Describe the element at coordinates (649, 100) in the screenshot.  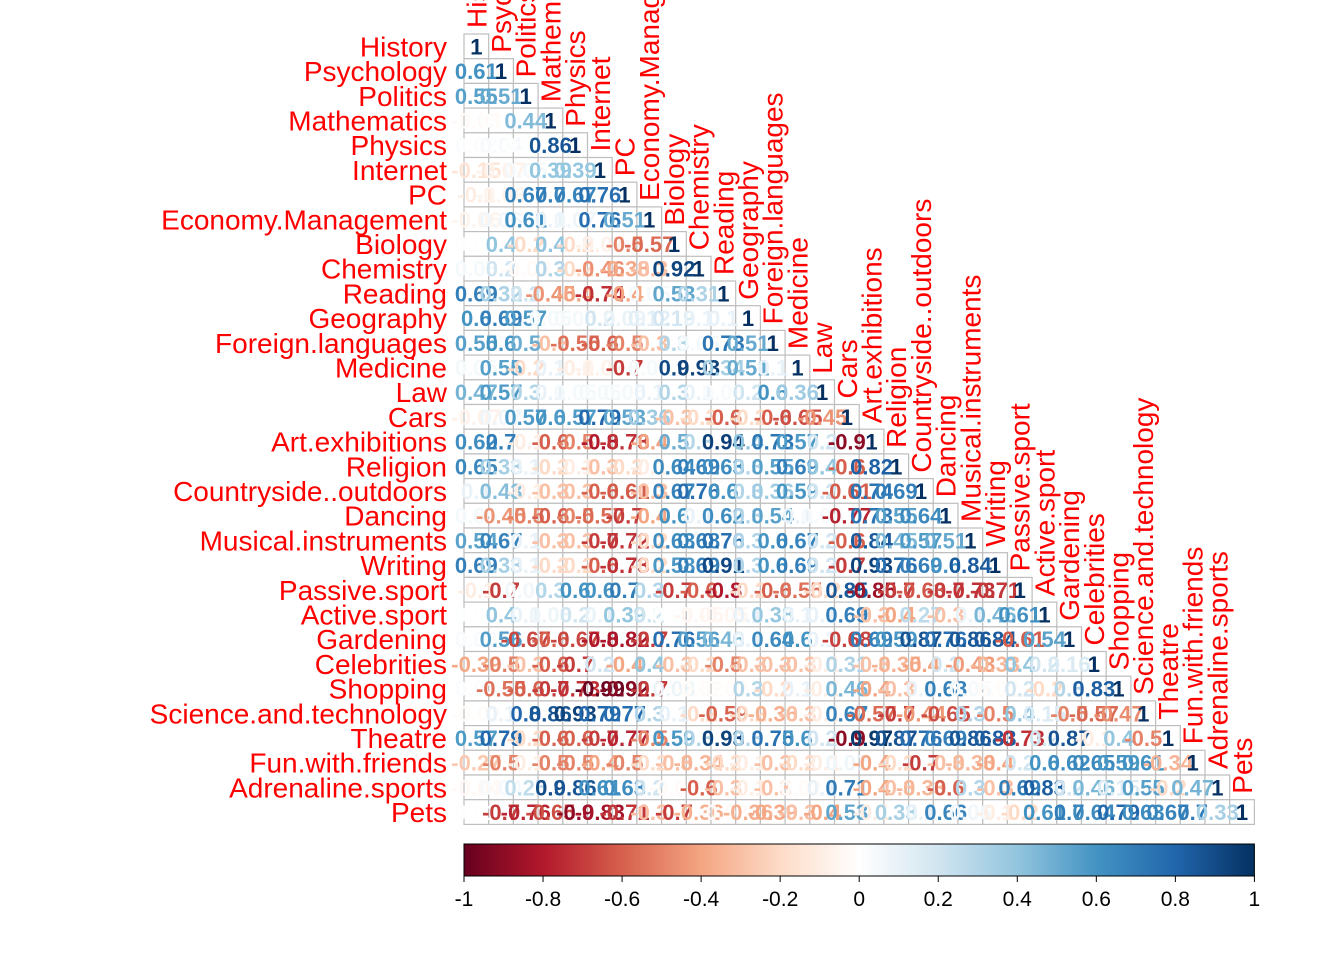
I see `column-label: Economy.Management` at that location.